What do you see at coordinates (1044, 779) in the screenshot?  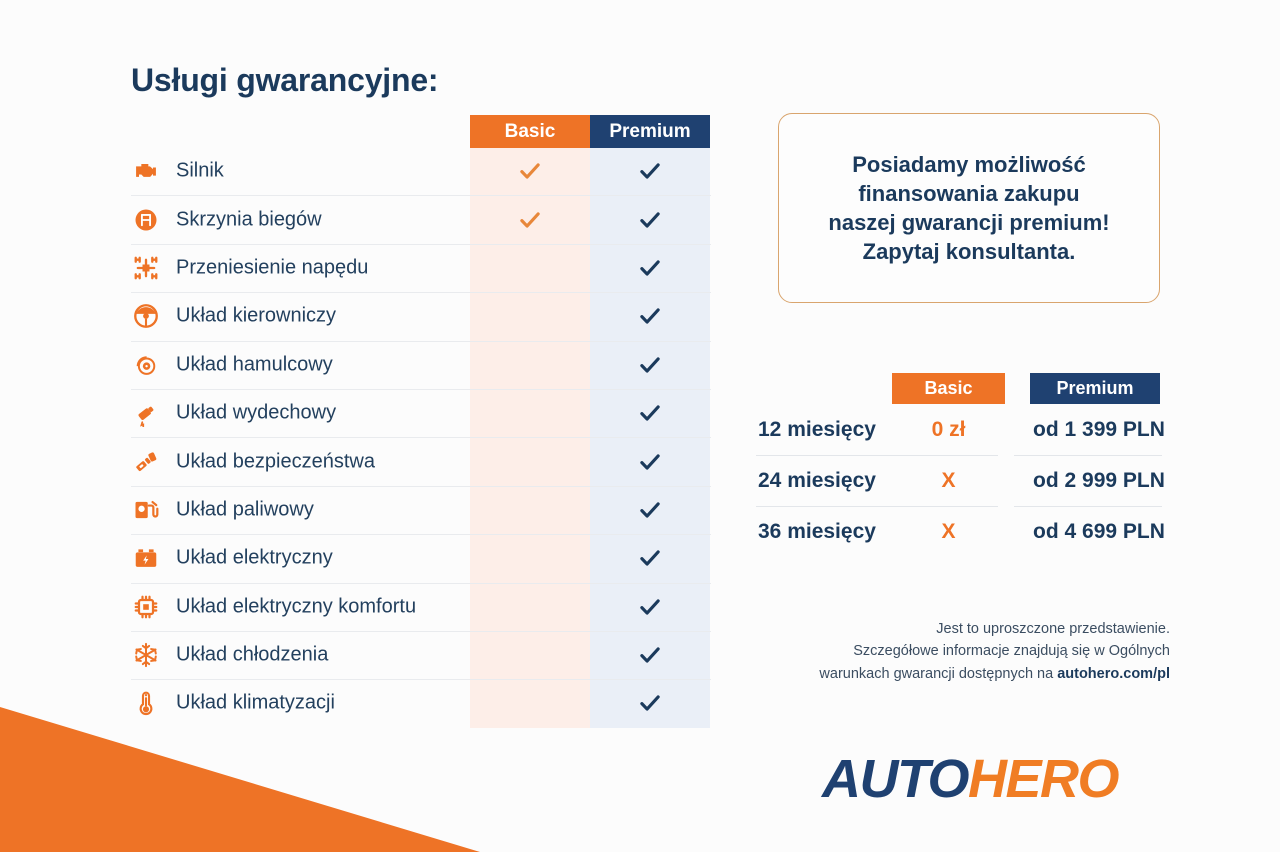 I see `logo-part-hero: HERO` at bounding box center [1044, 779].